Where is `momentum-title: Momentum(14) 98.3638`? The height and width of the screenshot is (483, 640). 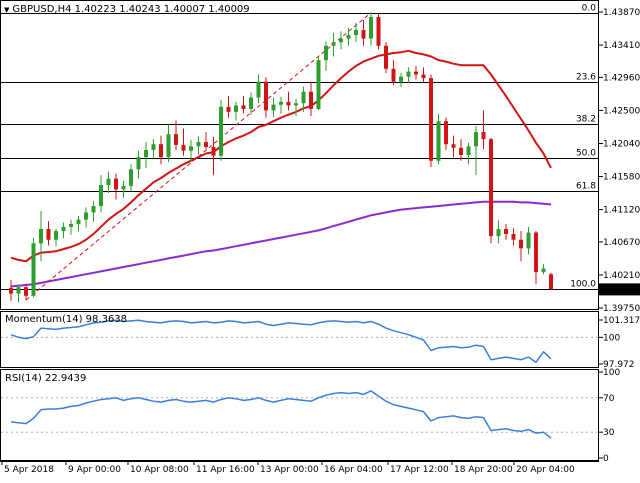
momentum-title: Momentum(14) 98.3638 is located at coordinates (66, 319).